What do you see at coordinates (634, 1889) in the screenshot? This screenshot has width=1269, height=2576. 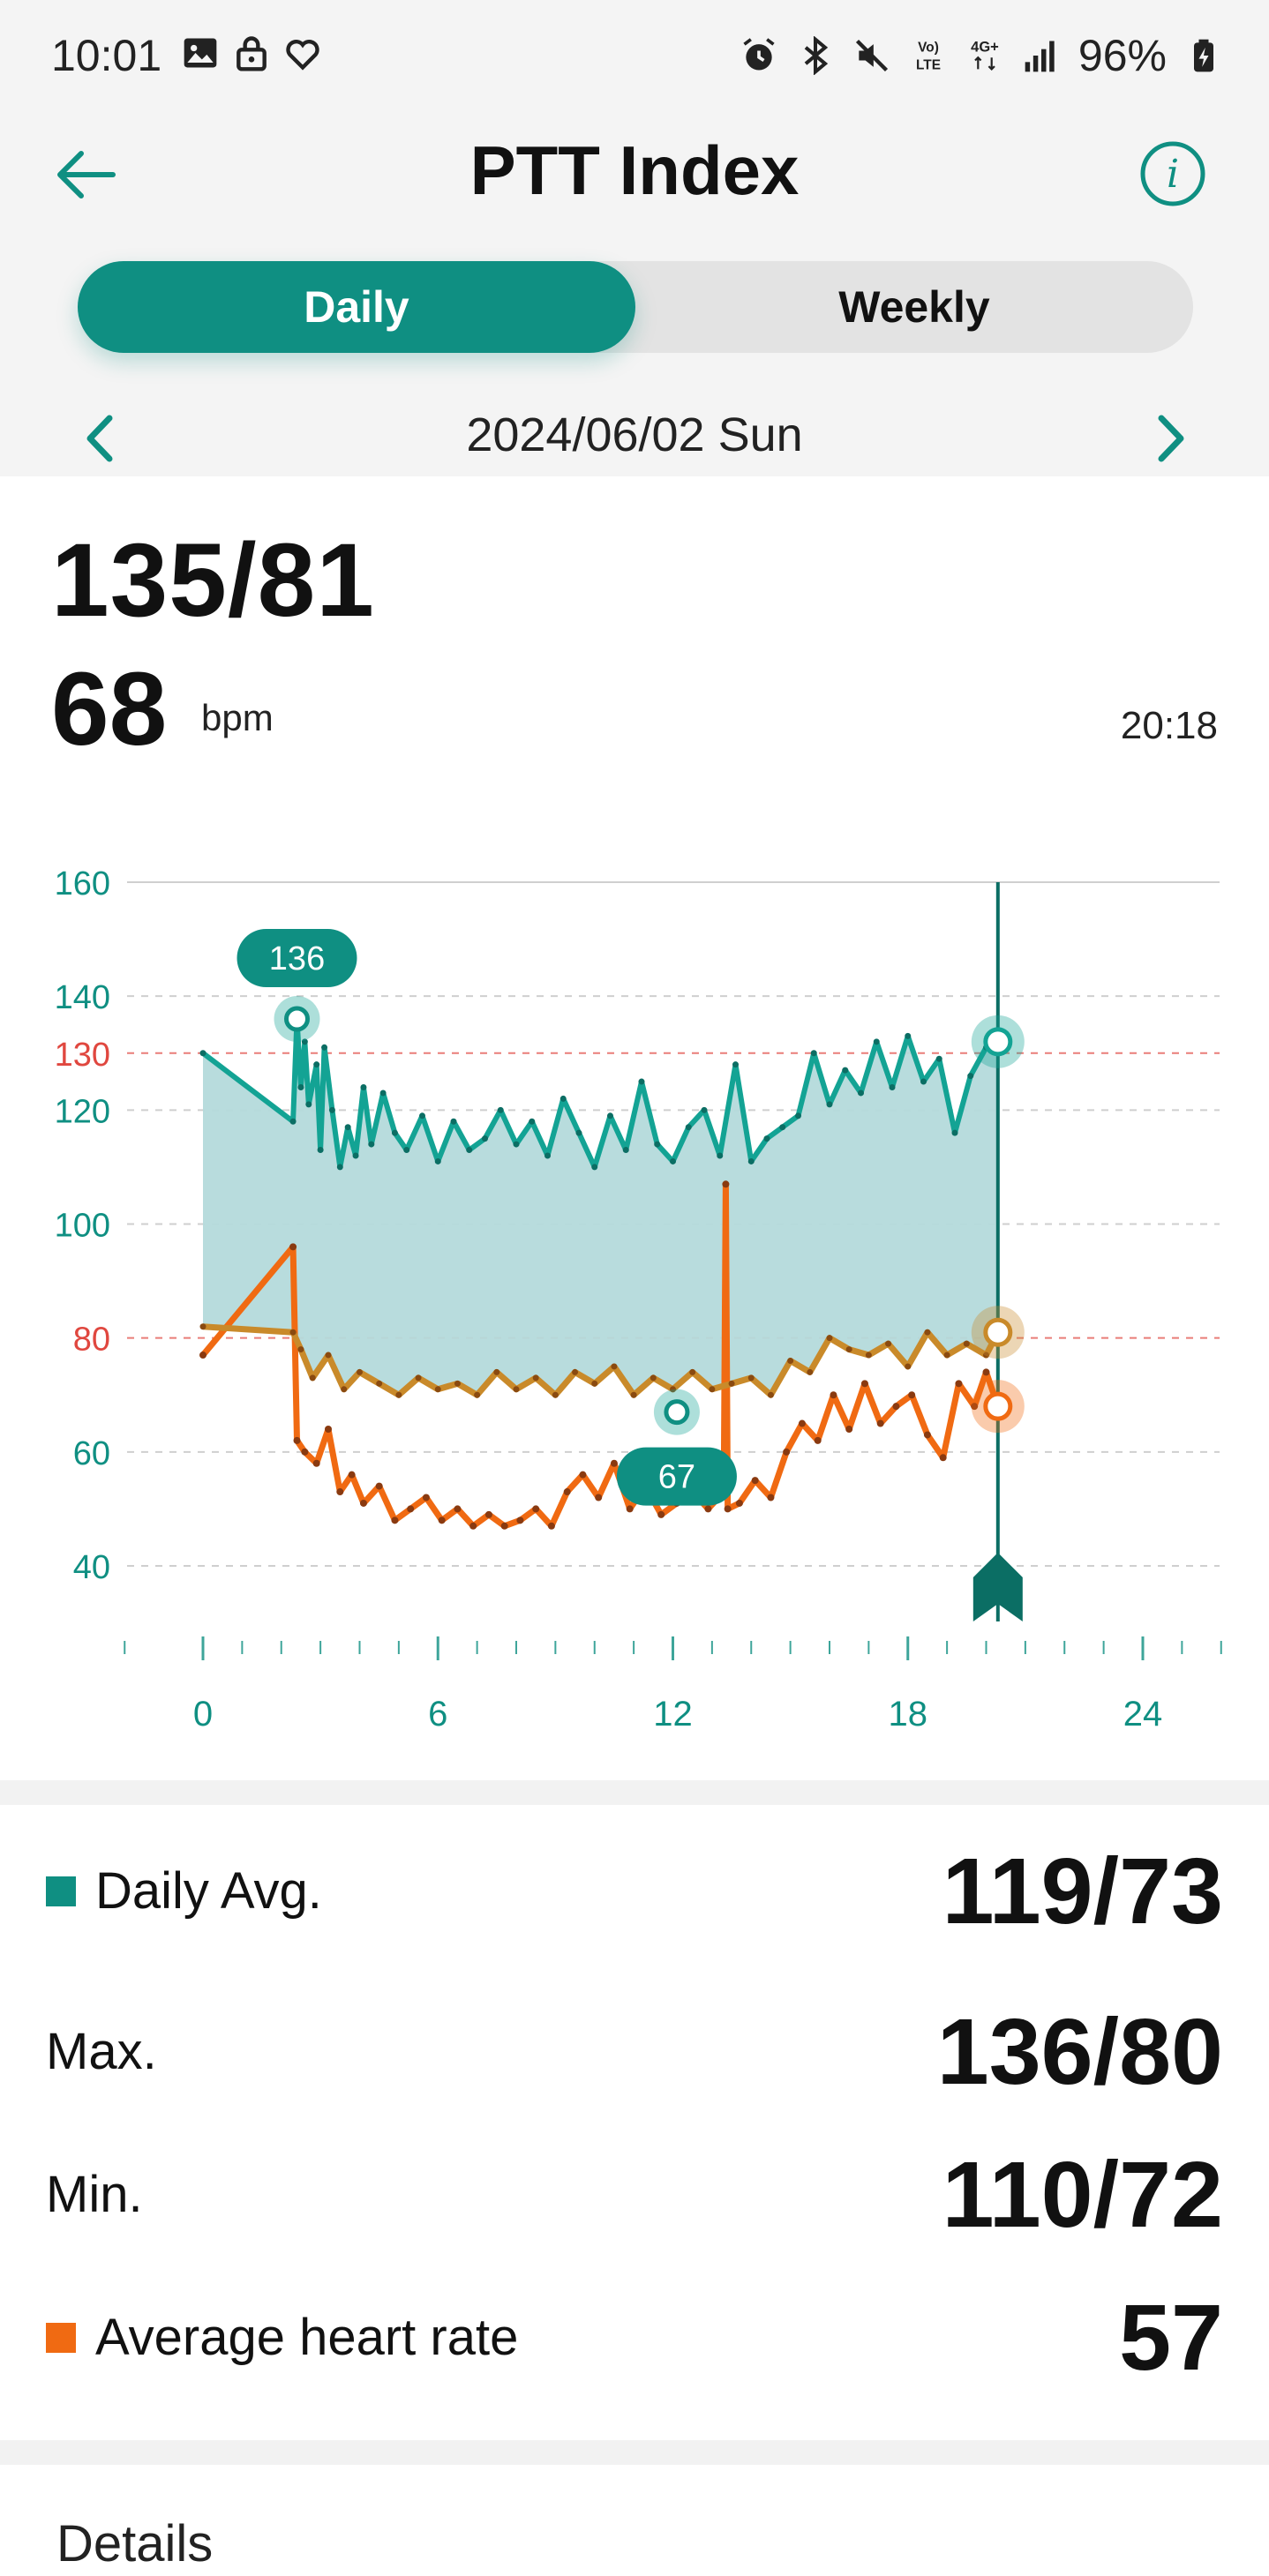 I see `stat-row-daily-avg: Daily Avg. 119/73` at bounding box center [634, 1889].